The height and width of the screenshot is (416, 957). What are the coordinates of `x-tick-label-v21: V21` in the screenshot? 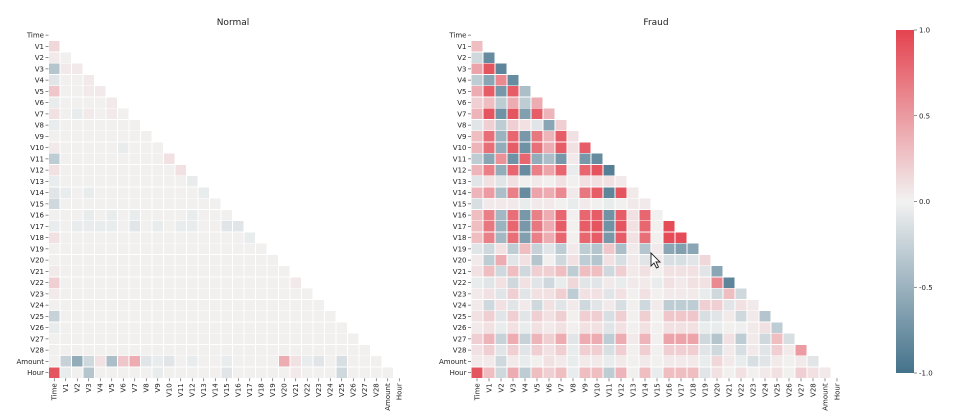 It's located at (729, 390).